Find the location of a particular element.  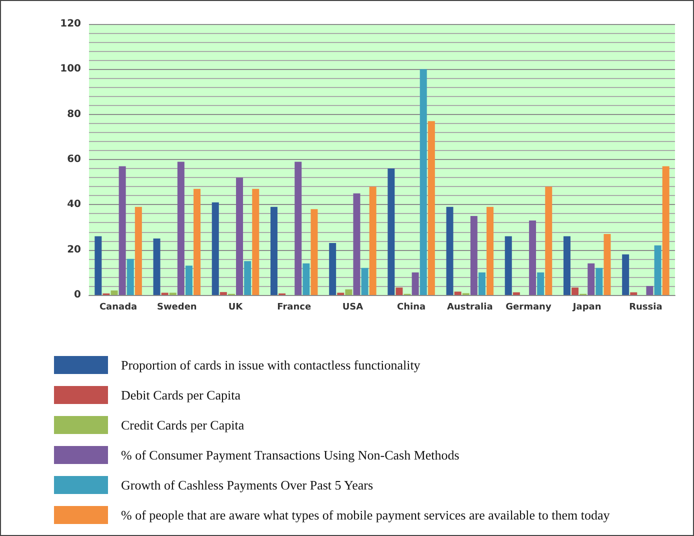

x-tick-label: China is located at coordinates (411, 307).